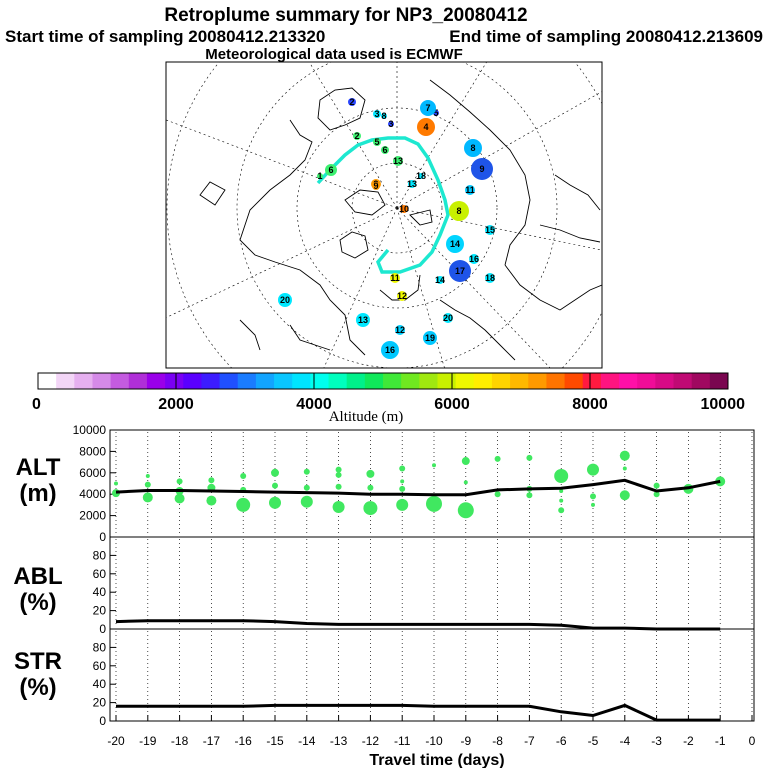 Image resolution: width=768 pixels, height=768 pixels. I want to click on str-panel-unit: (%), so click(37, 687).